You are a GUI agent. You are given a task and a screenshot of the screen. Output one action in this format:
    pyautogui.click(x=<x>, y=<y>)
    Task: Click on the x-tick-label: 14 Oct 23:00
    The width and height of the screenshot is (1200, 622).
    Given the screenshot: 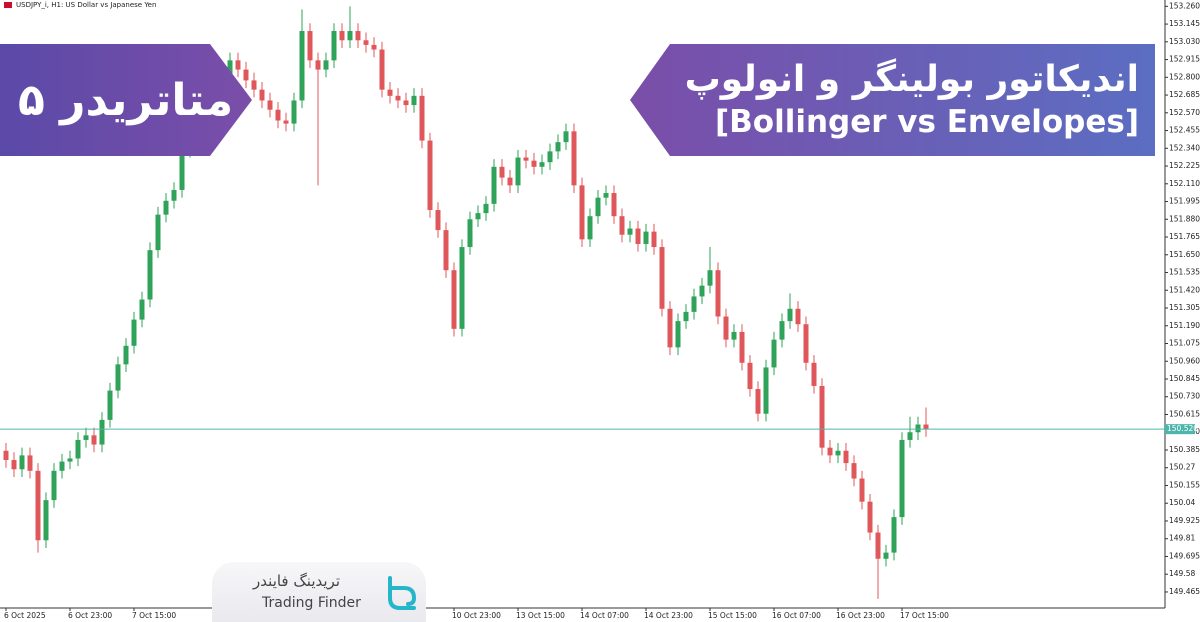 What is the action you would take?
    pyautogui.click(x=668, y=615)
    